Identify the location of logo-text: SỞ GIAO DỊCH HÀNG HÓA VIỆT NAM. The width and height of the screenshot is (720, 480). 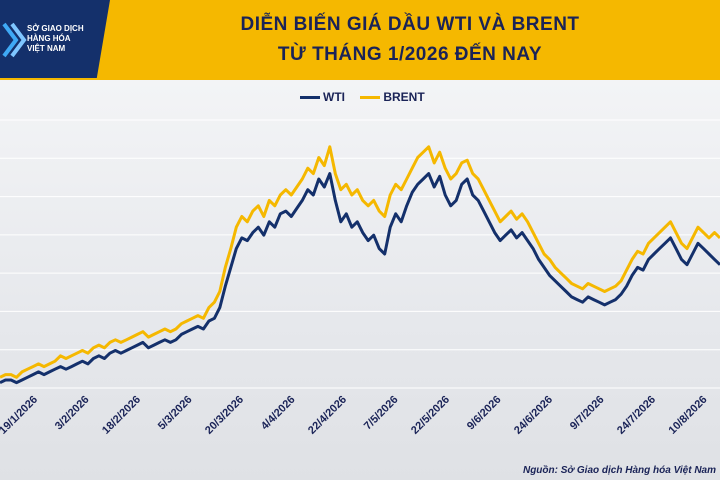
(67, 39).